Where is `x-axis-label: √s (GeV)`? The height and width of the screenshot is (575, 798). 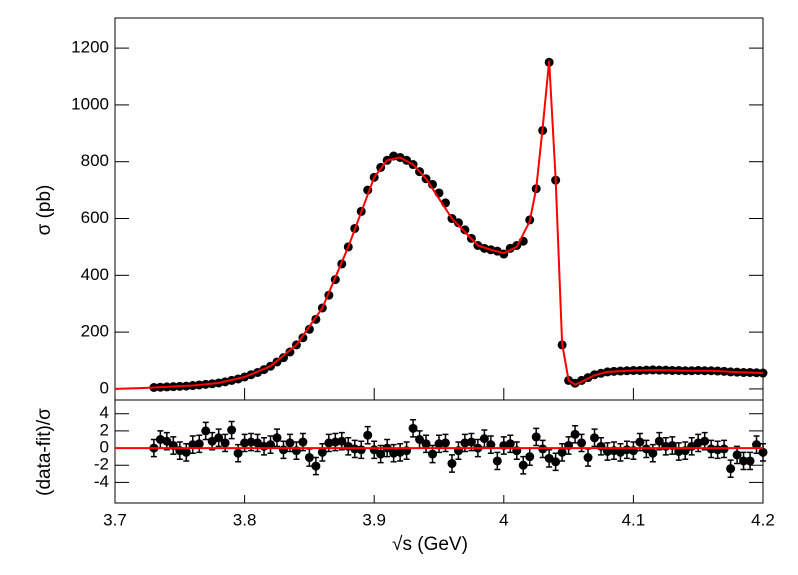 x-axis-label: √s (GeV) is located at coordinates (430, 544).